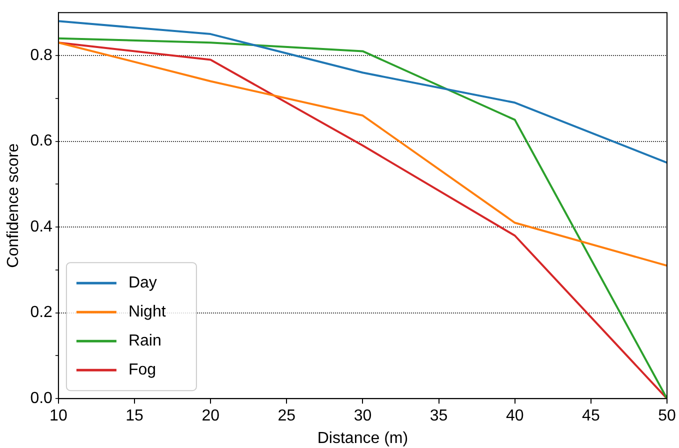  What do you see at coordinates (147, 312) in the screenshot?
I see `legend-label: Night` at bounding box center [147, 312].